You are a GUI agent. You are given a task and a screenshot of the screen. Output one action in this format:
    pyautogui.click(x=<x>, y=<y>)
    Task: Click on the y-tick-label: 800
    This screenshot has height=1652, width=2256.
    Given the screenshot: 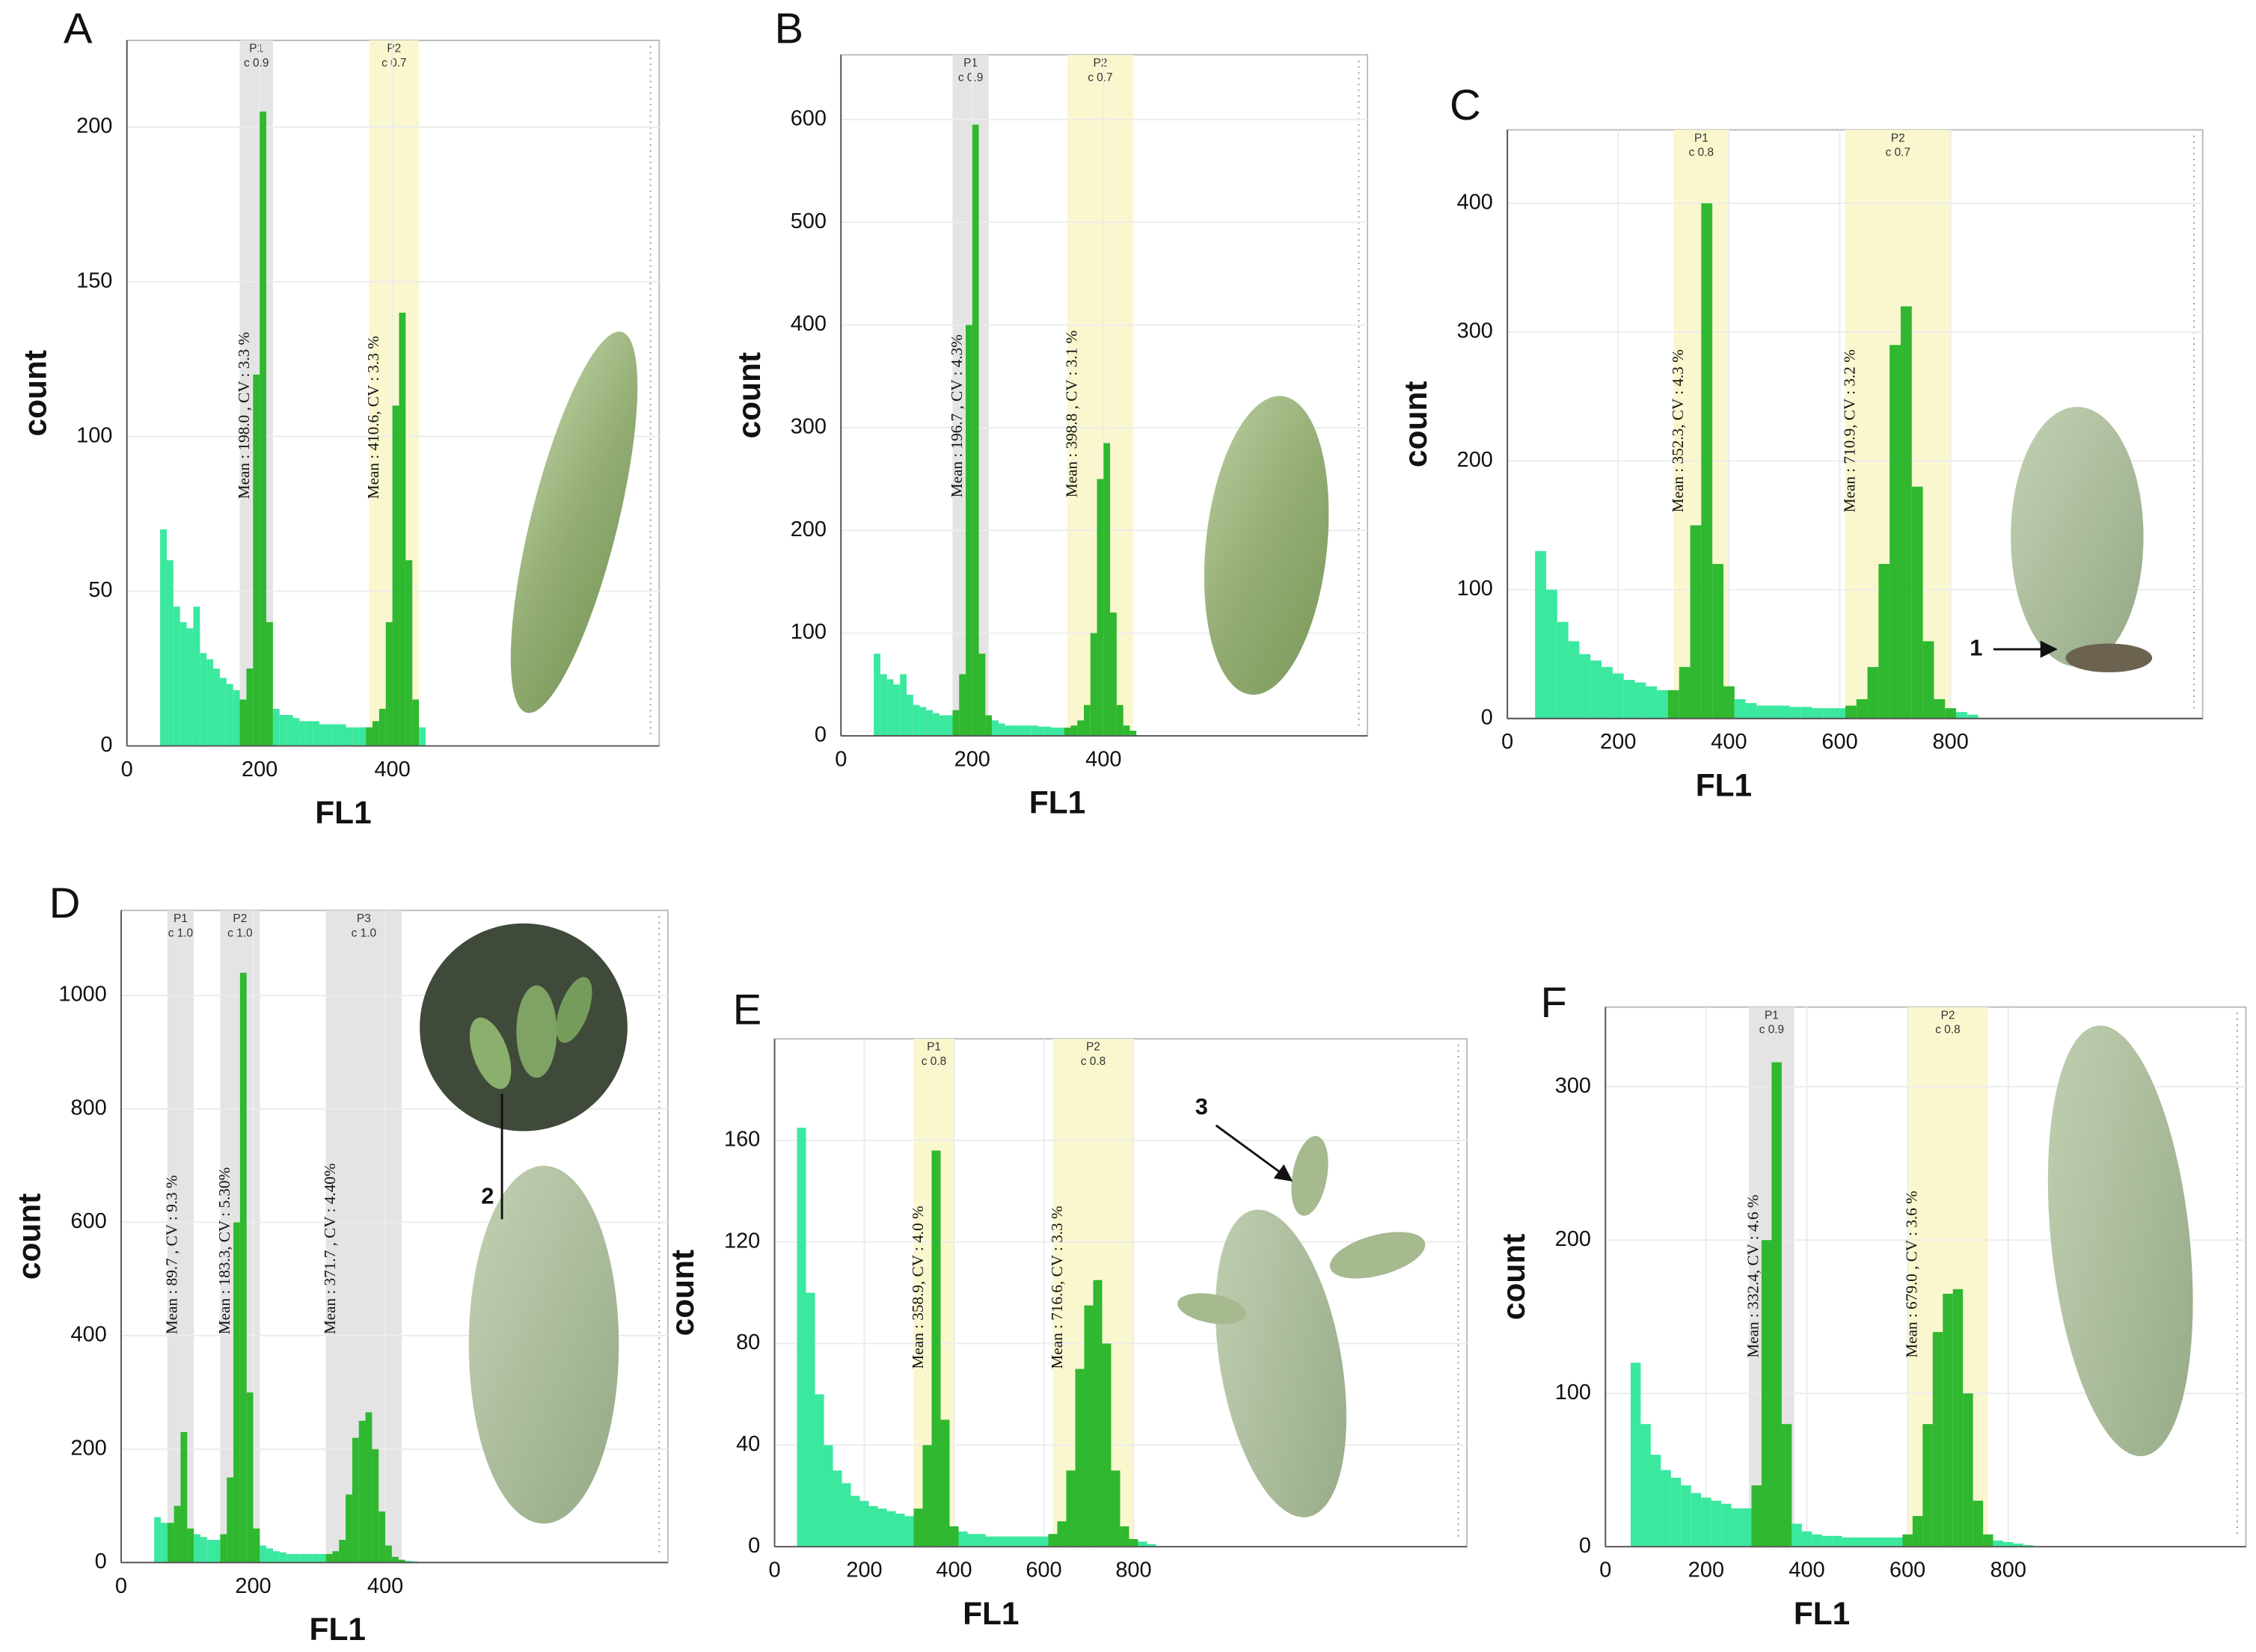 What is the action you would take?
    pyautogui.click(x=88, y=1108)
    